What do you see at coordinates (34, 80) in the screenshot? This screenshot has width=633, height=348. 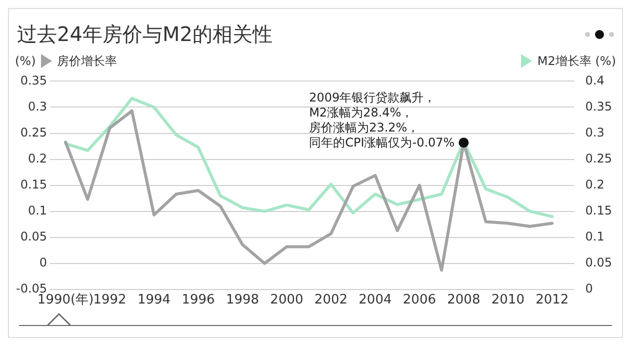 I see `y-tick-label: 0.35` at bounding box center [34, 80].